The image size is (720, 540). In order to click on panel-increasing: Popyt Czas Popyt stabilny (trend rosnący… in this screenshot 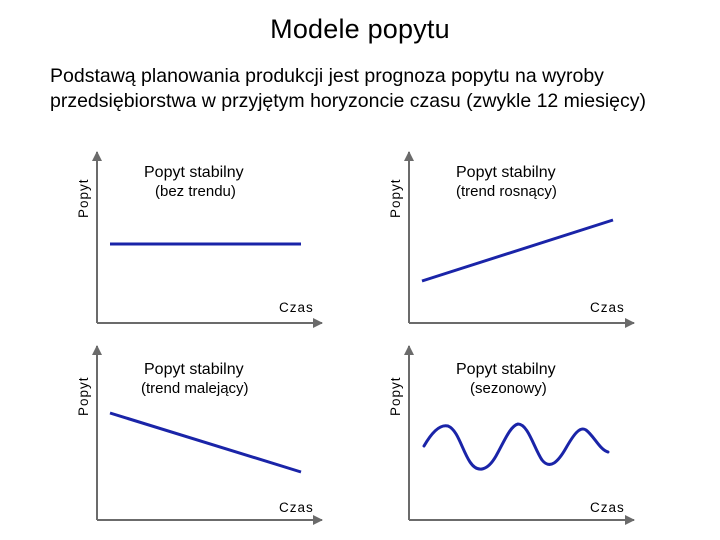, I will do `click(511, 239)`.